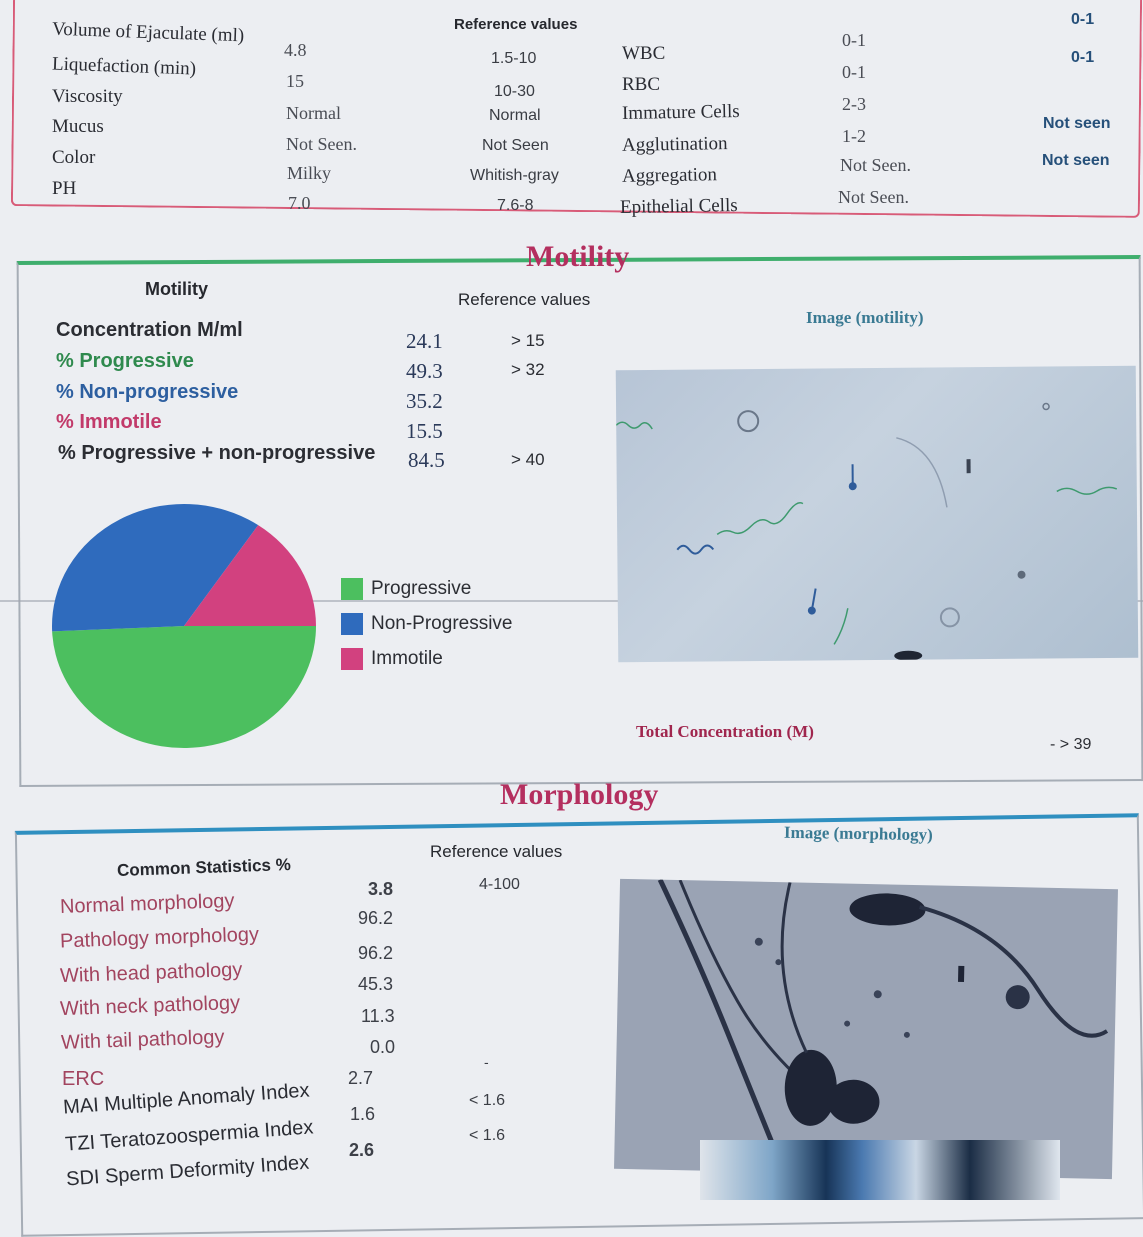 The height and width of the screenshot is (1237, 1143). I want to click on morphology-image-caption: Image (morphology), so click(858, 834).